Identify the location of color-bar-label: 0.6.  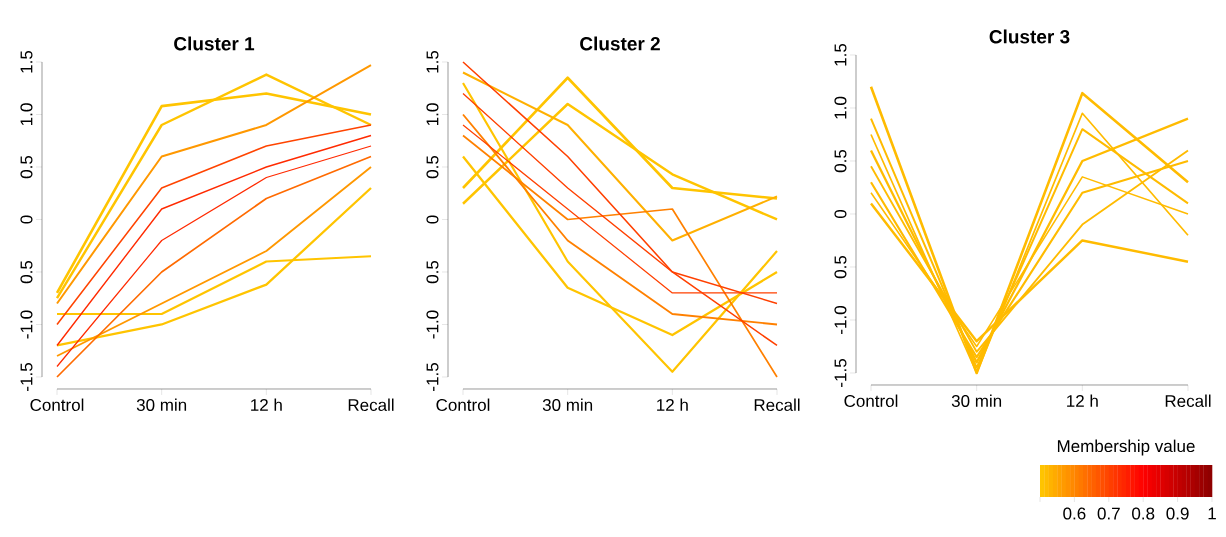
(1074, 513).